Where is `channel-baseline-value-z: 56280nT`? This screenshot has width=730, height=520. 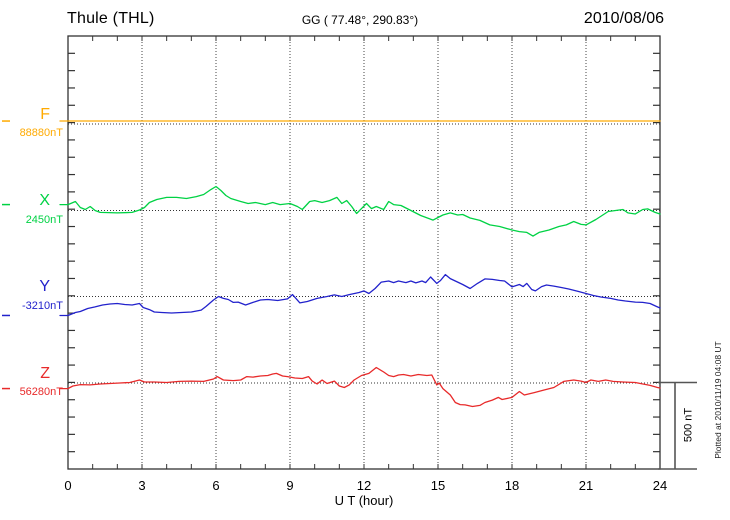
channel-baseline-value-z: 56280nT is located at coordinates (41, 392).